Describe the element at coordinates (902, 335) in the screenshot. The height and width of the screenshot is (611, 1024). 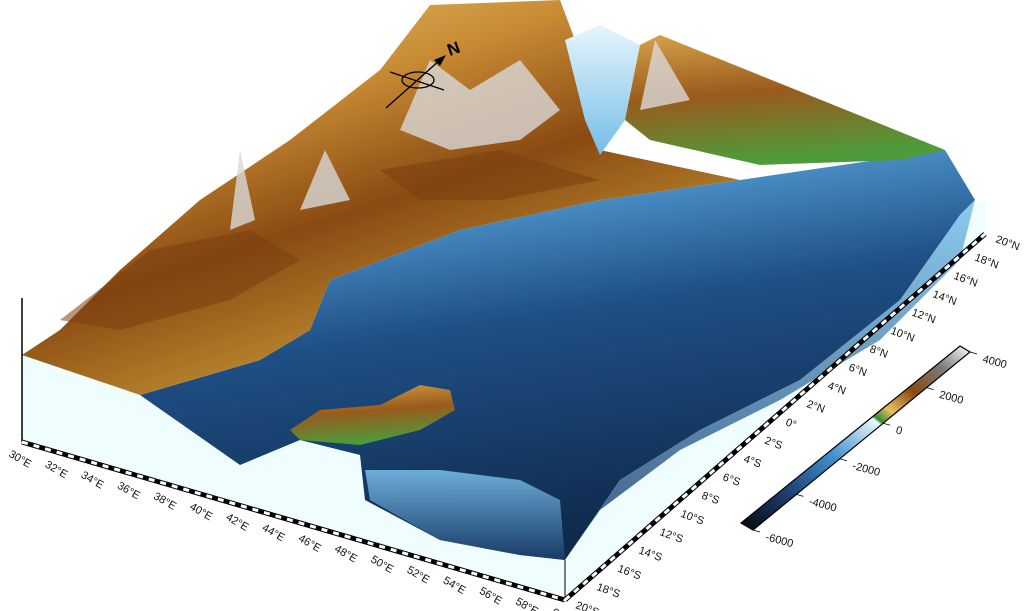
I see `lat-tick-label: 10°N` at that location.